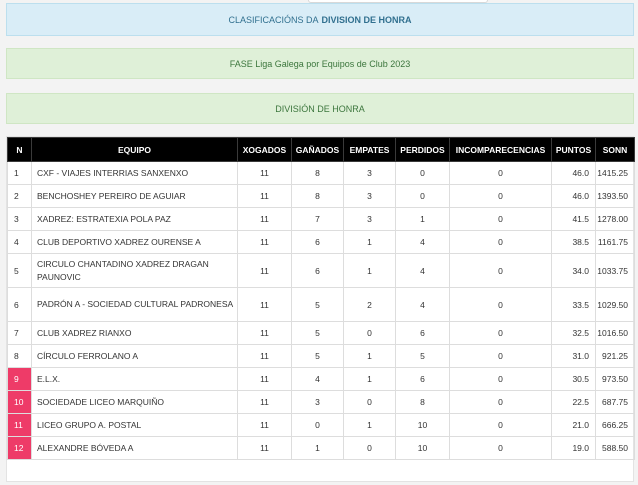  Describe the element at coordinates (134, 333) in the screenshot. I see `team-cell: CLUB XADREZ RIANXO` at that location.